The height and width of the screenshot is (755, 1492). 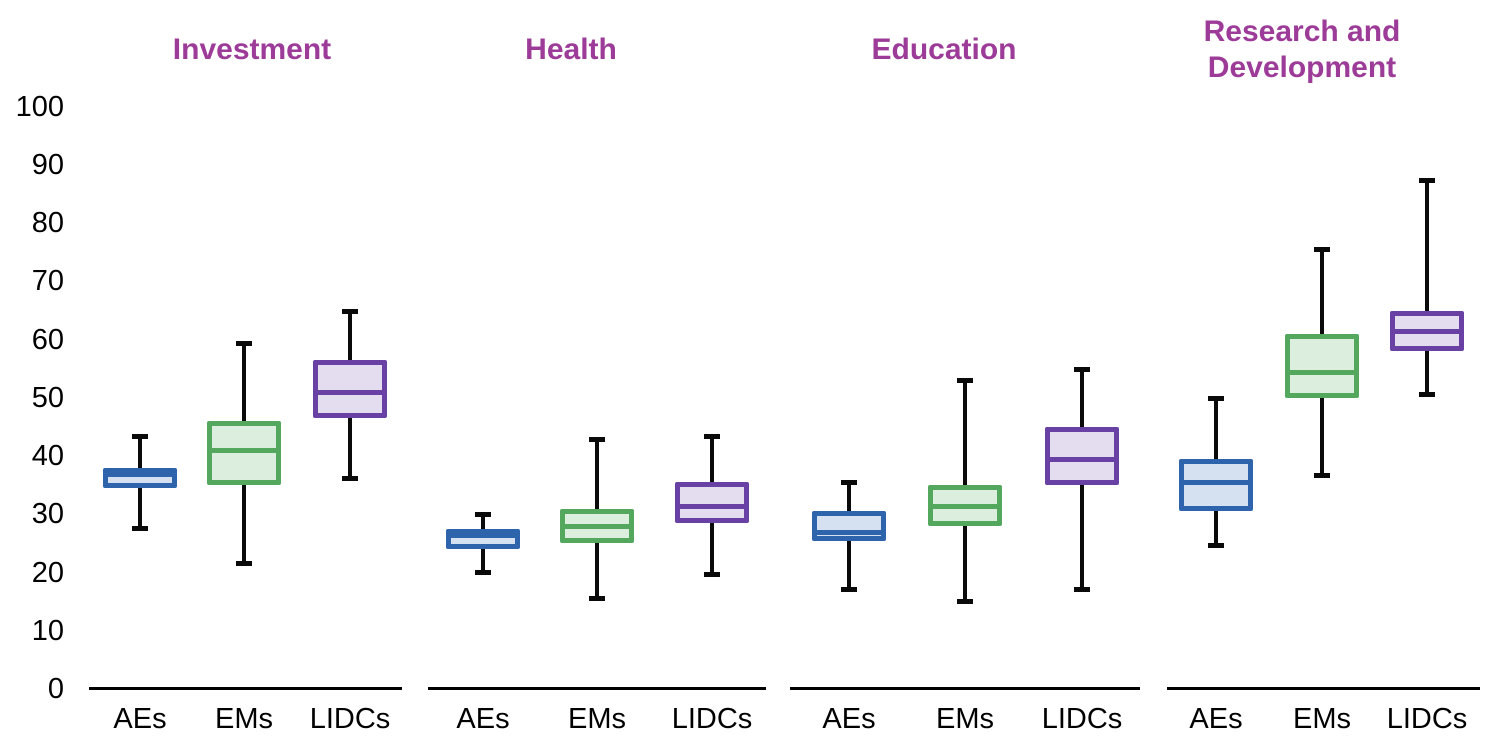 I want to click on y-axis-tick-label: 80, so click(x=47, y=223).